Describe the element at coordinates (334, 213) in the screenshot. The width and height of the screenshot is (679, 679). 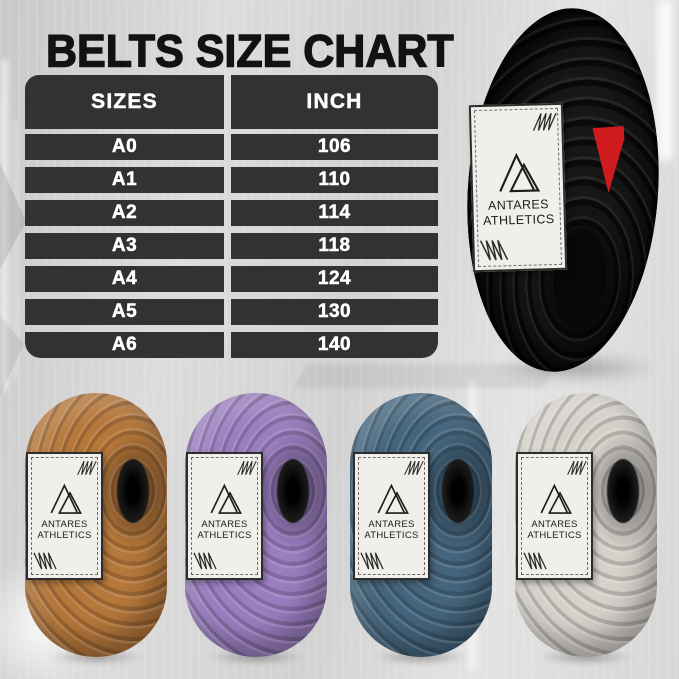
I see `inch-cell: 114` at that location.